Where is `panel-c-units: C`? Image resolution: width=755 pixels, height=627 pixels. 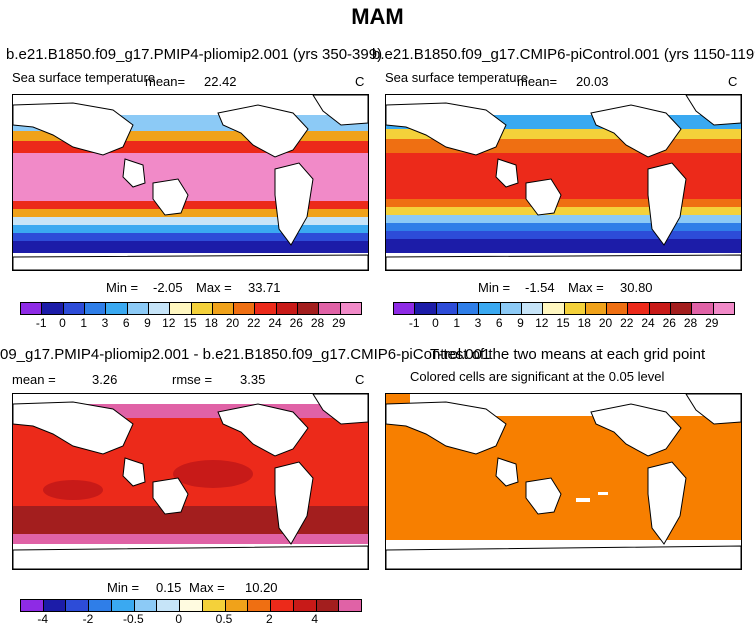
panel-c-units: C is located at coordinates (360, 379).